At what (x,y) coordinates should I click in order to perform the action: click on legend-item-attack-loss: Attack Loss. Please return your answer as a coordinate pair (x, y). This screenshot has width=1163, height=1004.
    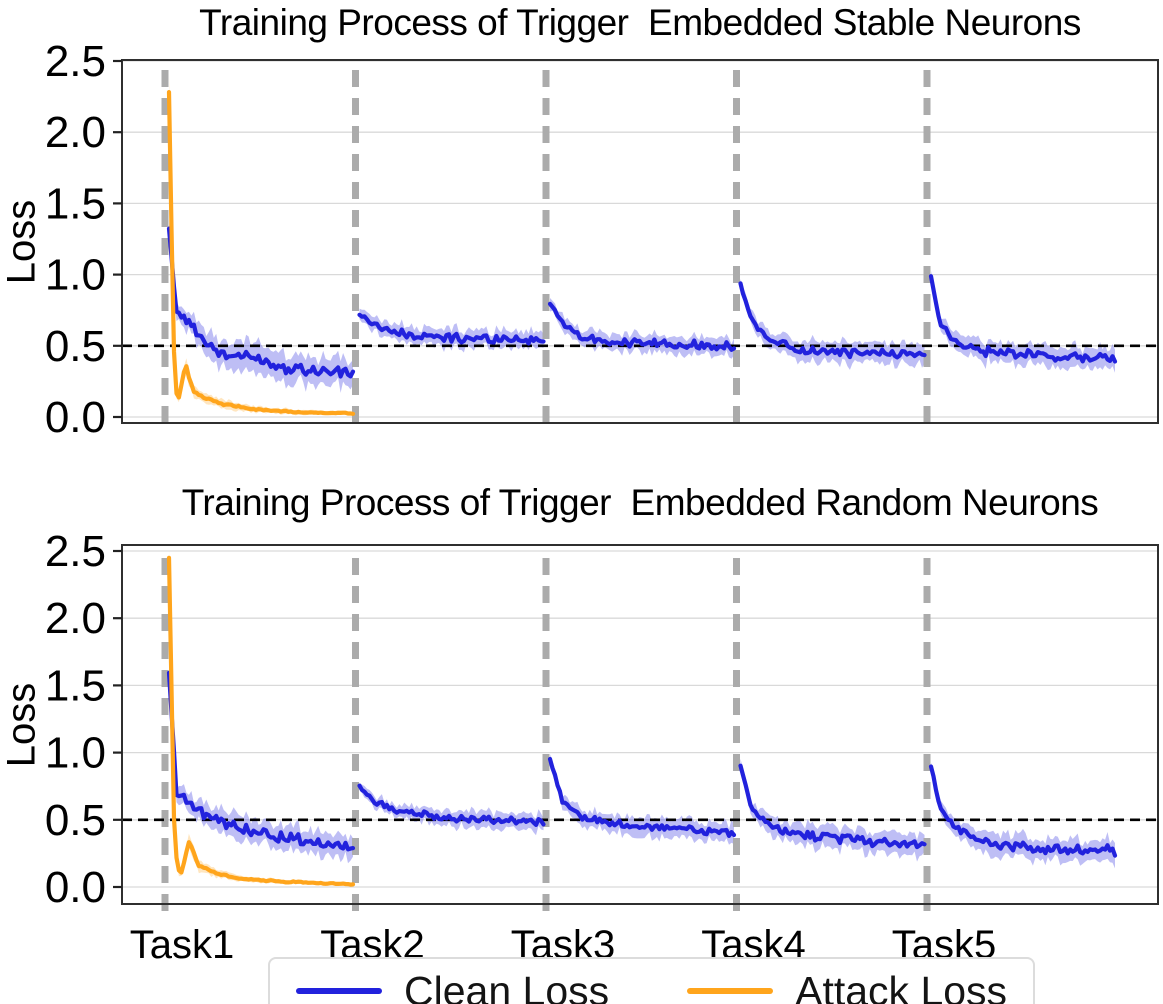
    Looking at the image, I should click on (847, 986).